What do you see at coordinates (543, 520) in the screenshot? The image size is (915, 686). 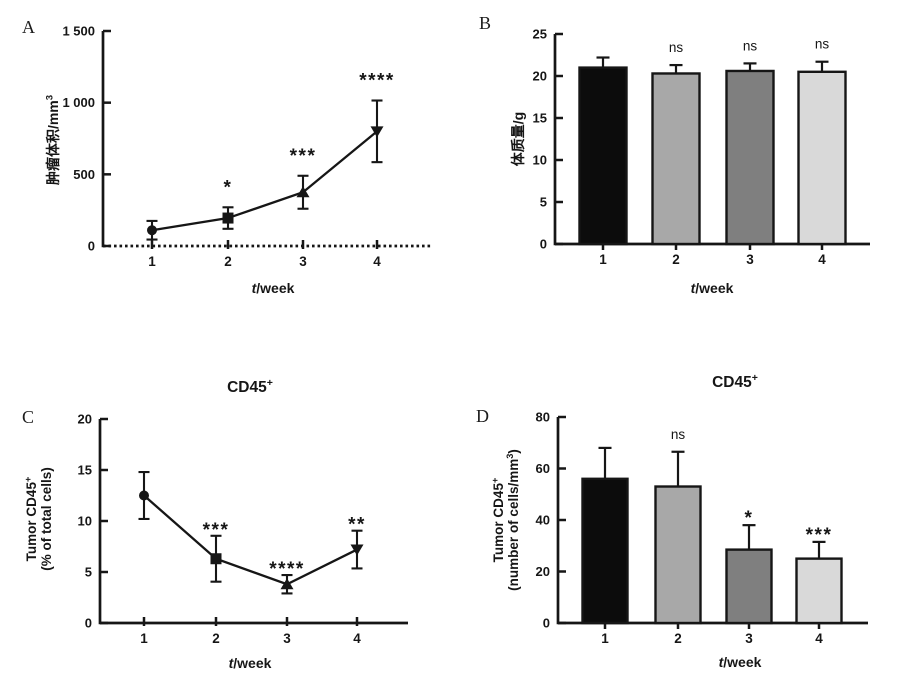 I see `svg-text: 40` at bounding box center [543, 520].